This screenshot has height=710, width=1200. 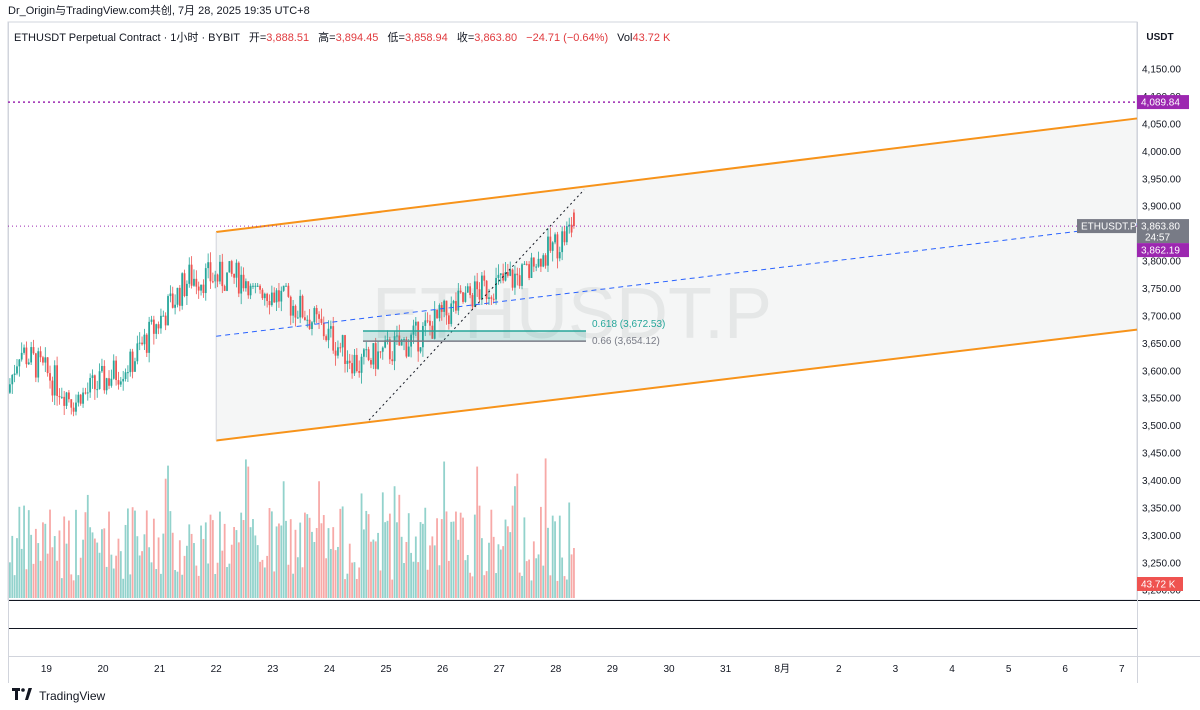 What do you see at coordinates (474, 336) in the screenshot?
I see `fib-zone` at bounding box center [474, 336].